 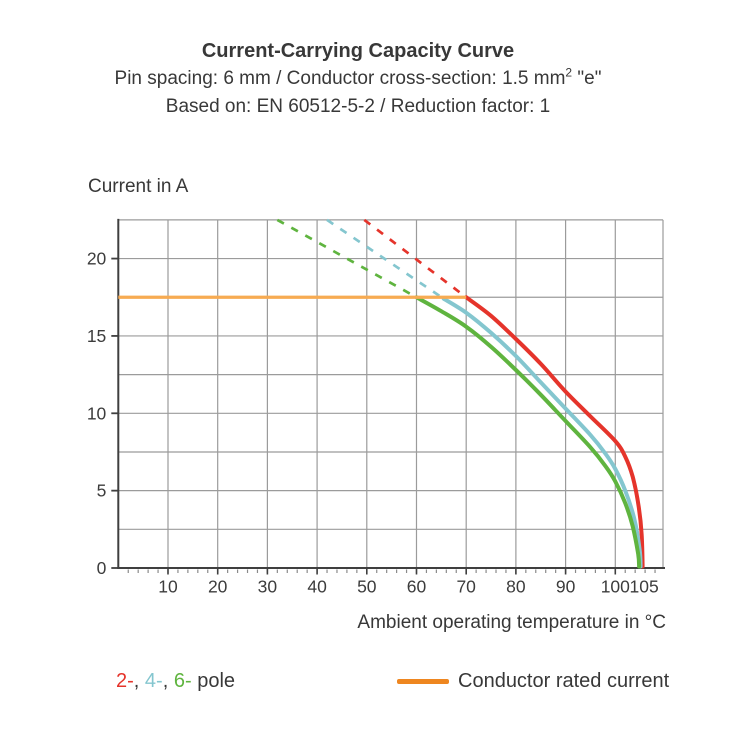 I want to click on legend-6-pole: 6-, so click(x=182, y=681).